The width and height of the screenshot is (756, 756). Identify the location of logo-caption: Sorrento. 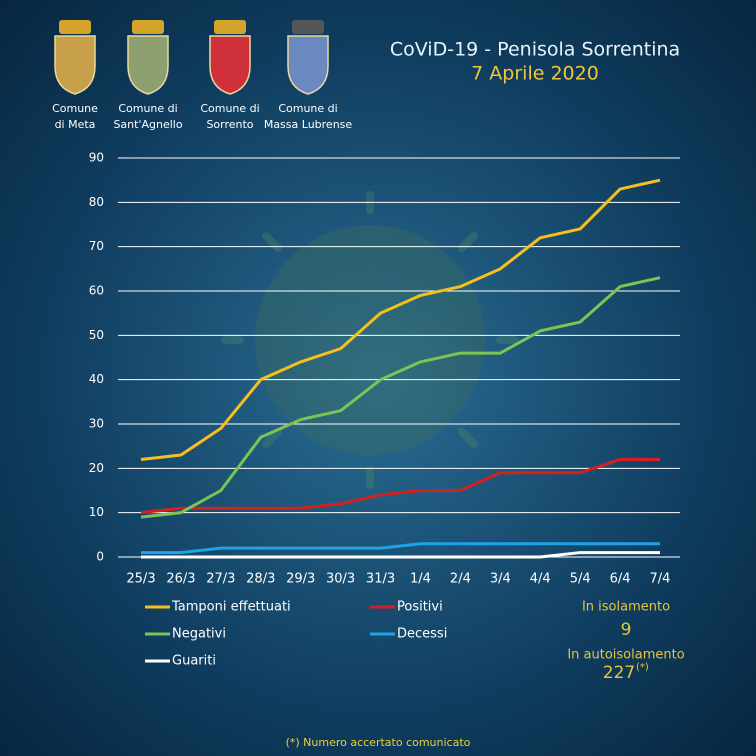
(229, 124).